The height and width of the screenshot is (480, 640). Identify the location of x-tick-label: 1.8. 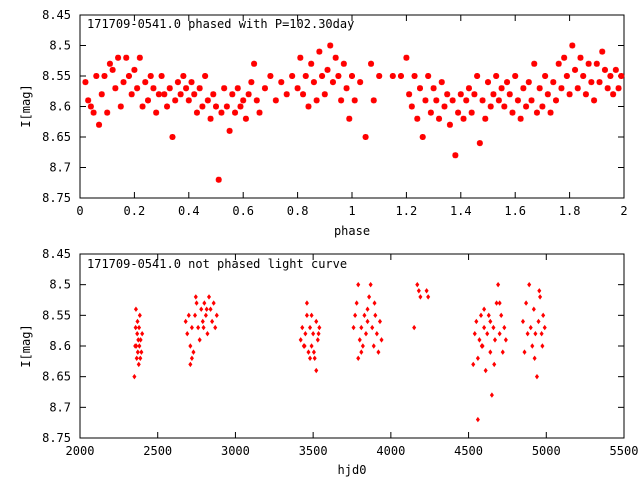
(570, 211).